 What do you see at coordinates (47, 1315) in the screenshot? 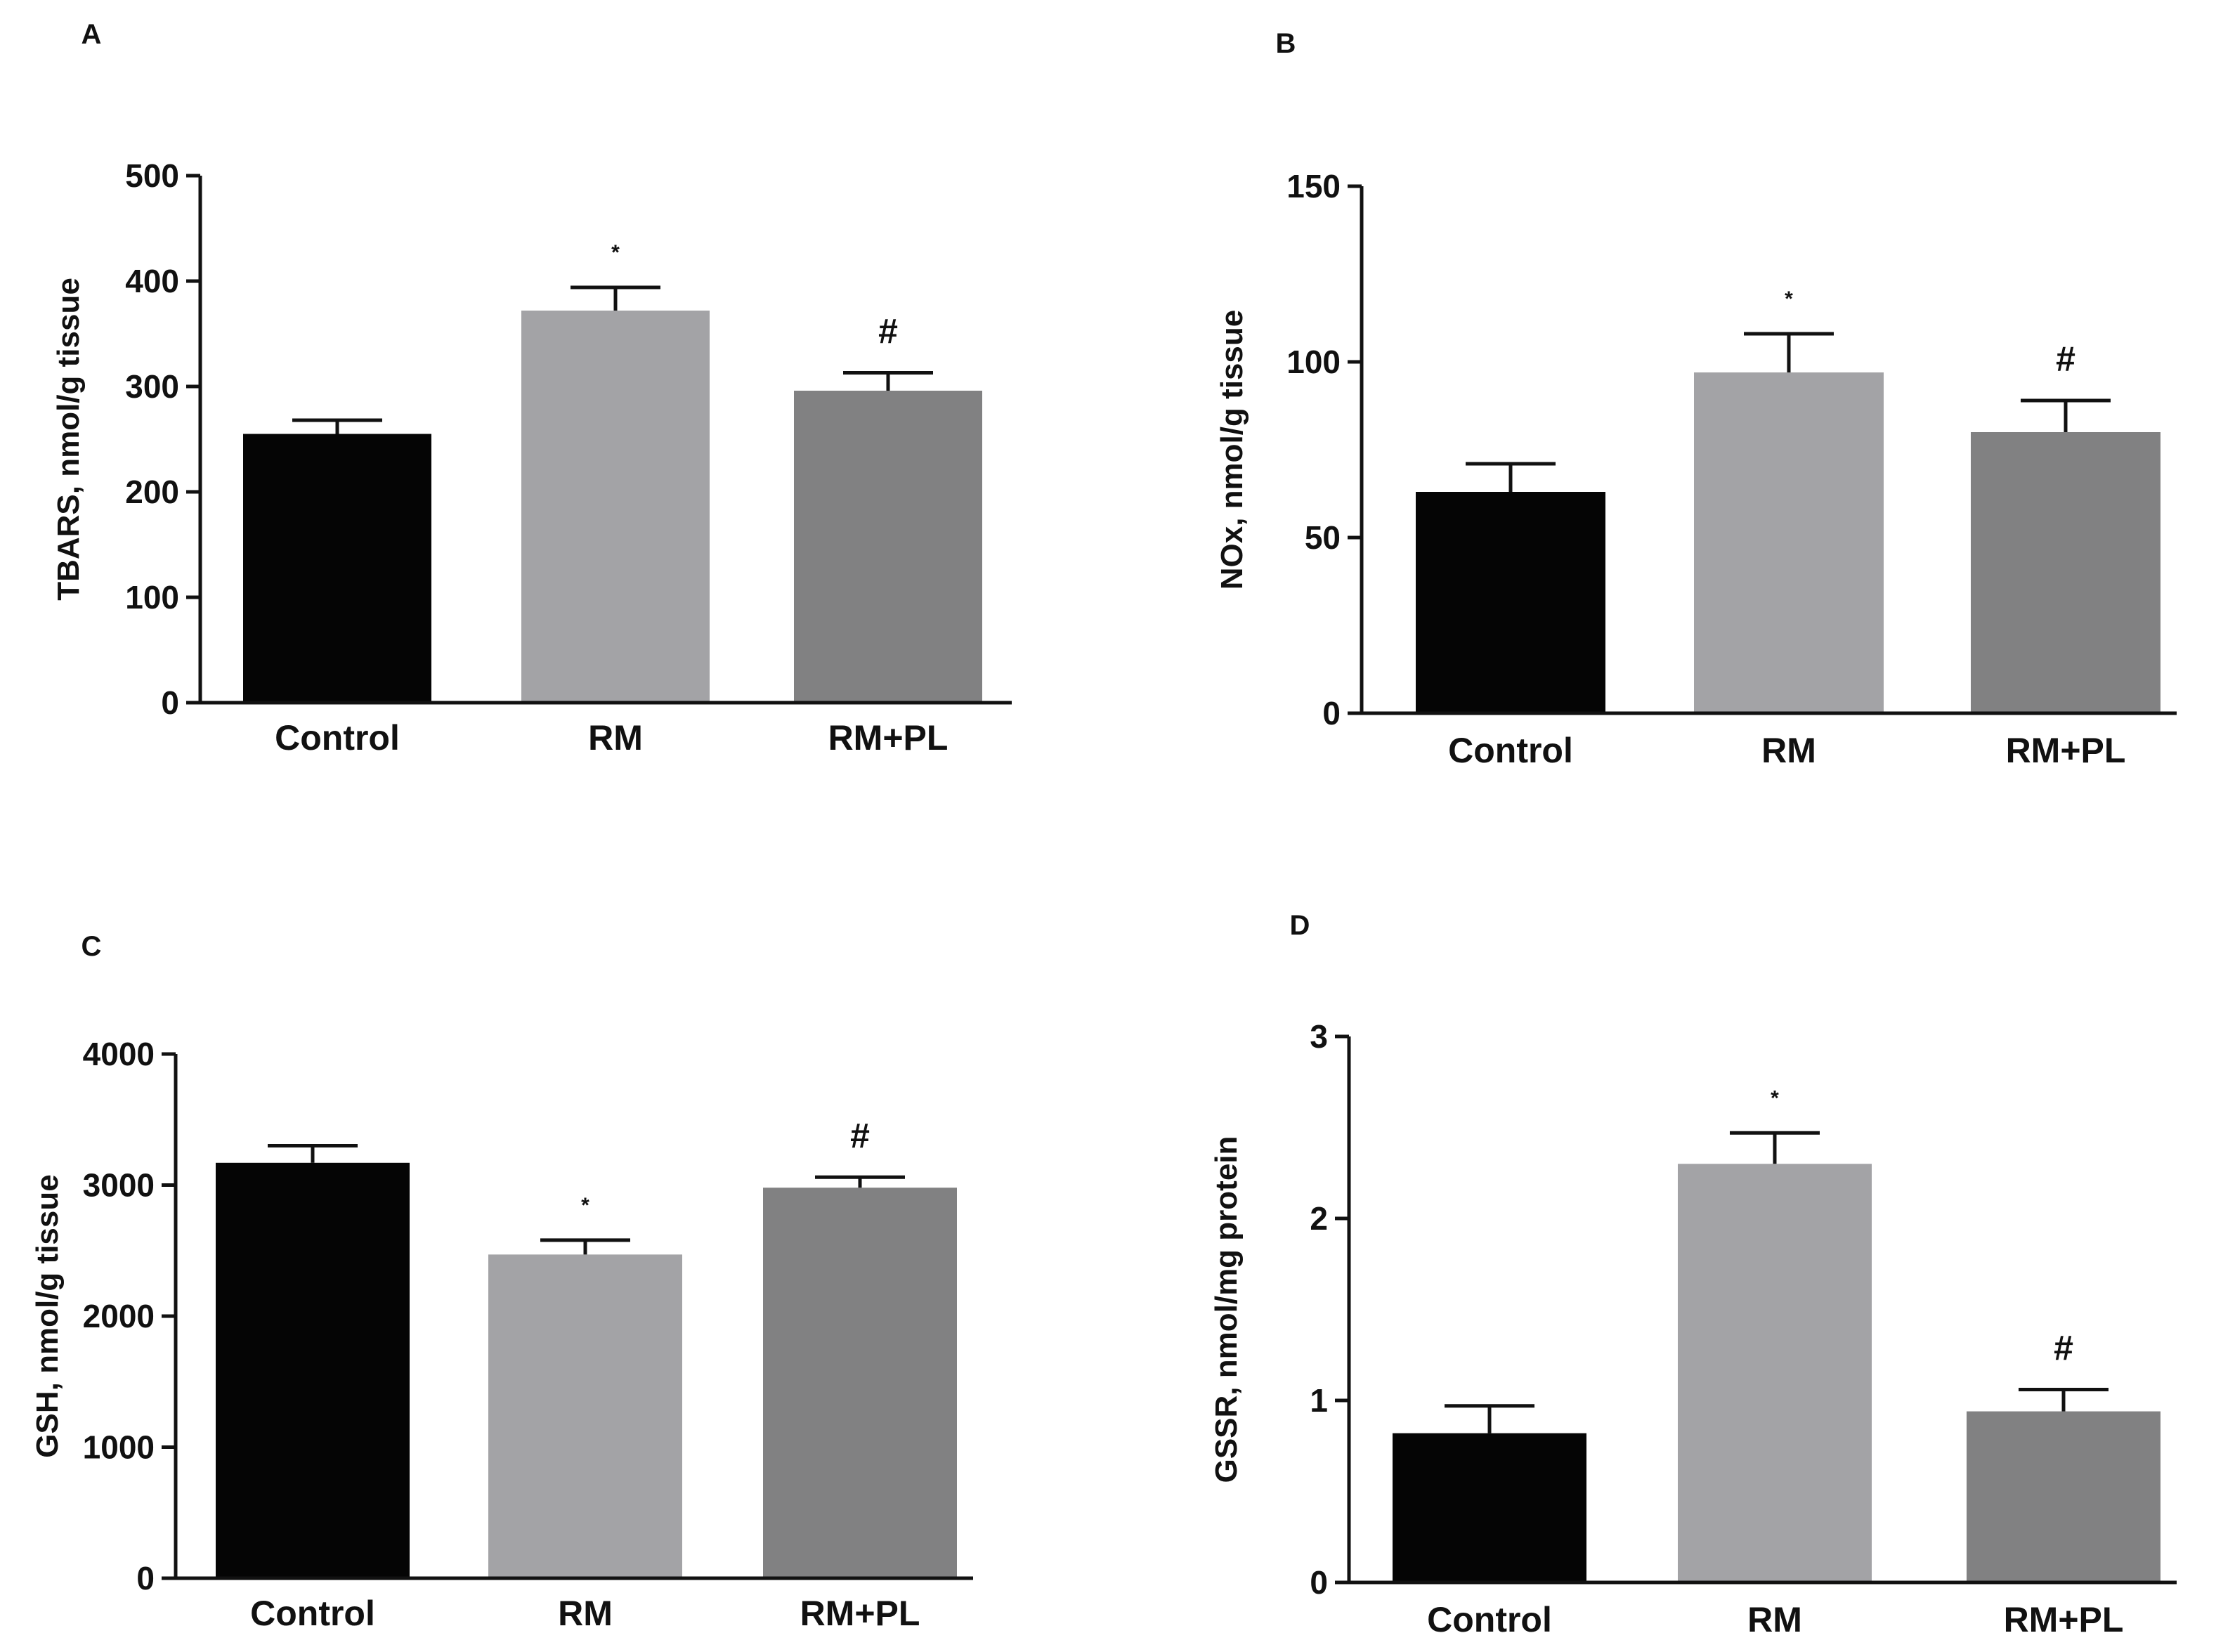
I see `y-axis-title: GSH, nmol/g tissue` at bounding box center [47, 1315].